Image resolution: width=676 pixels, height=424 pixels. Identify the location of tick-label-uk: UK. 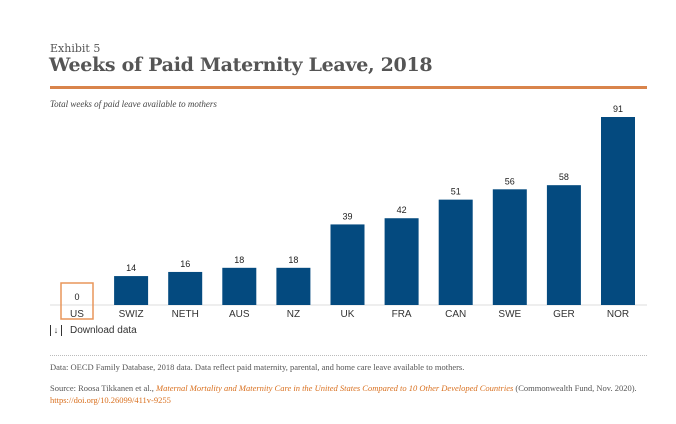
(348, 314).